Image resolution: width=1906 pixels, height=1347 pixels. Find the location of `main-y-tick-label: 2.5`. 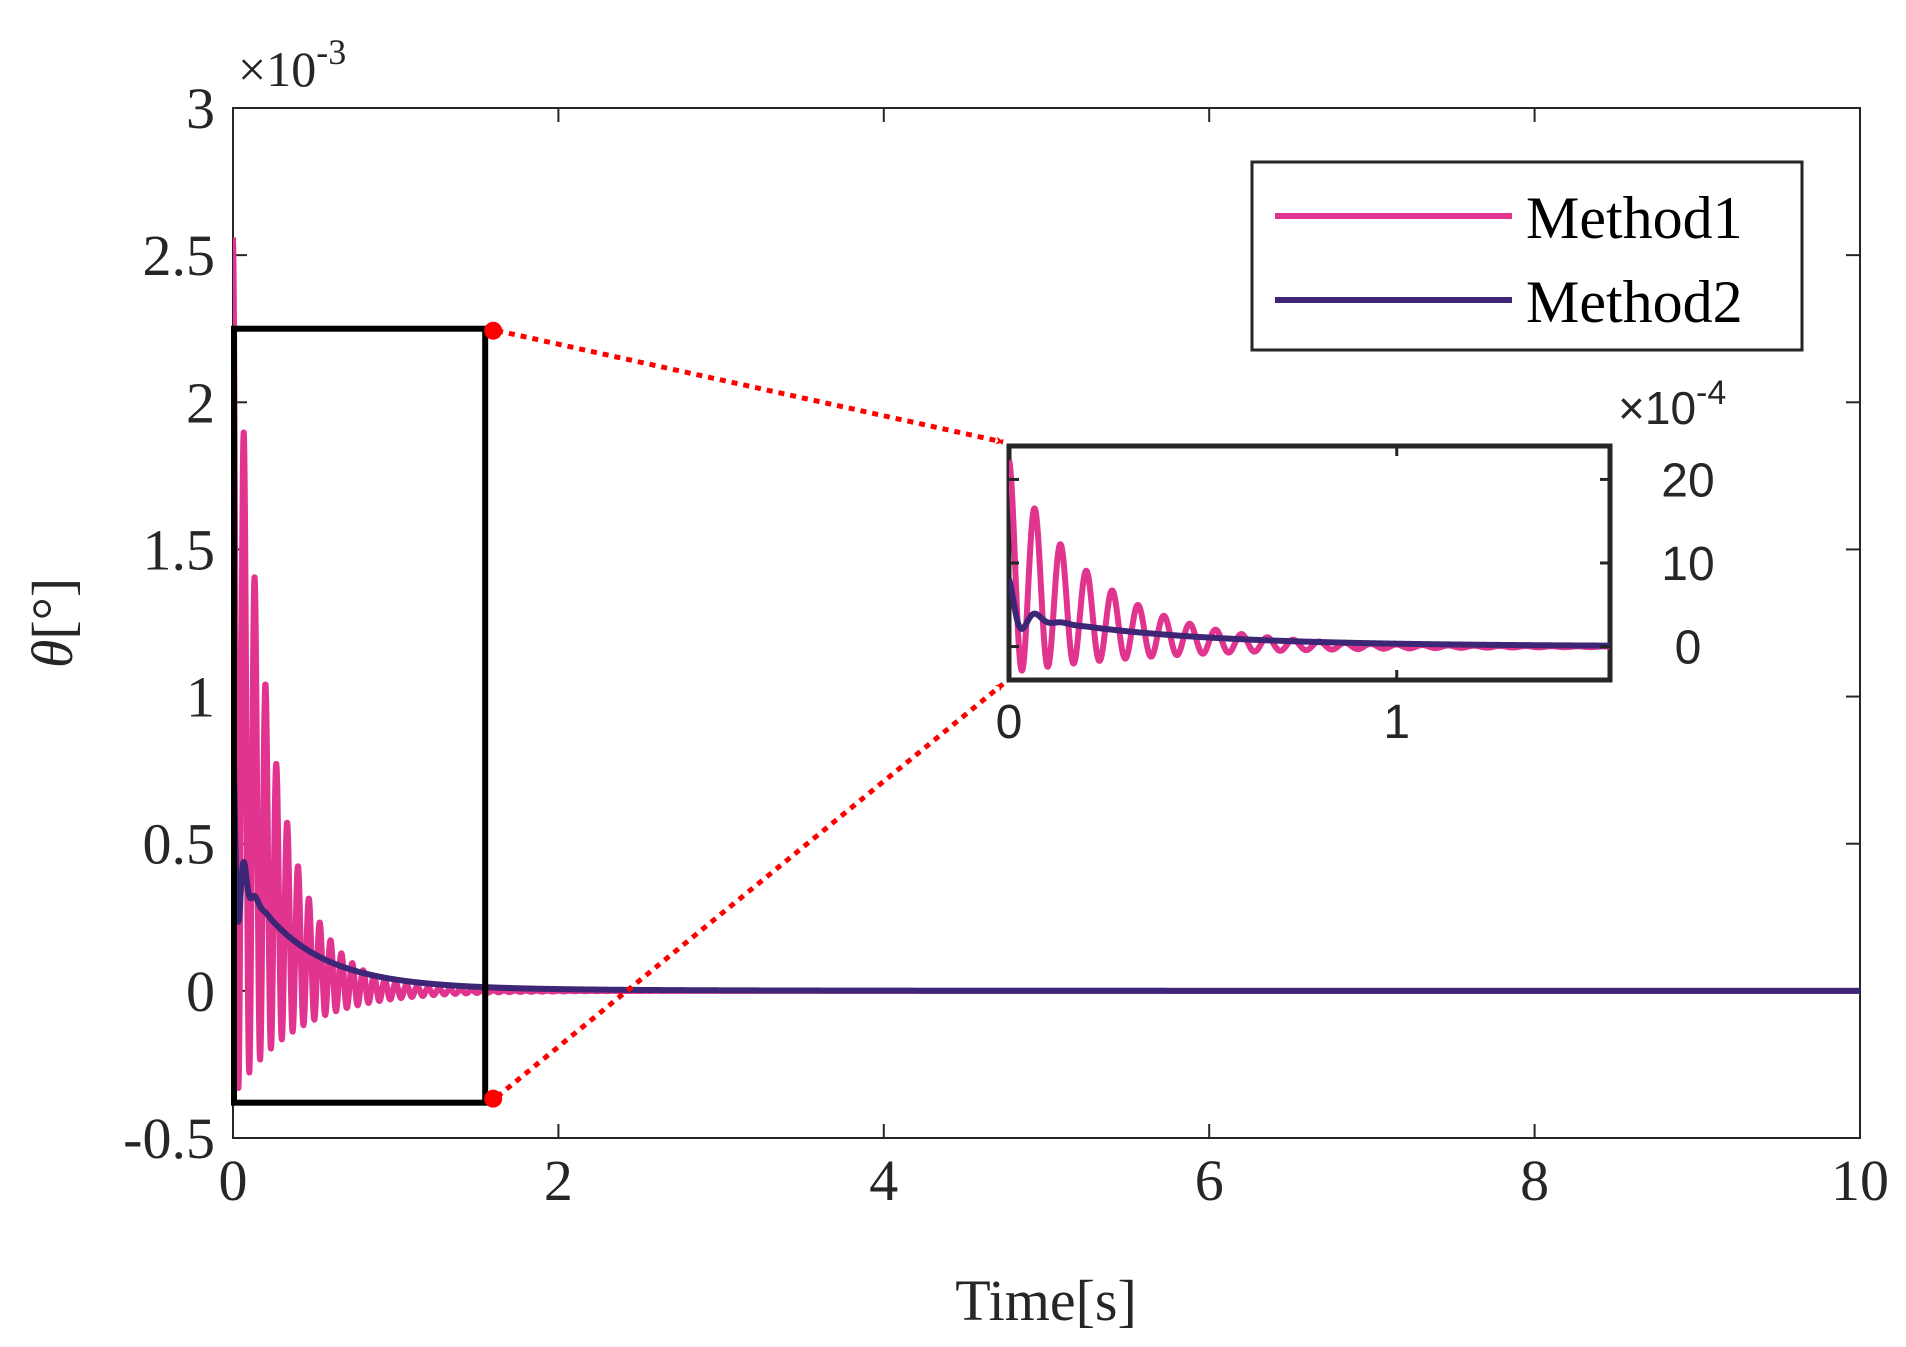

main-y-tick-label: 2.5 is located at coordinates (179, 255).